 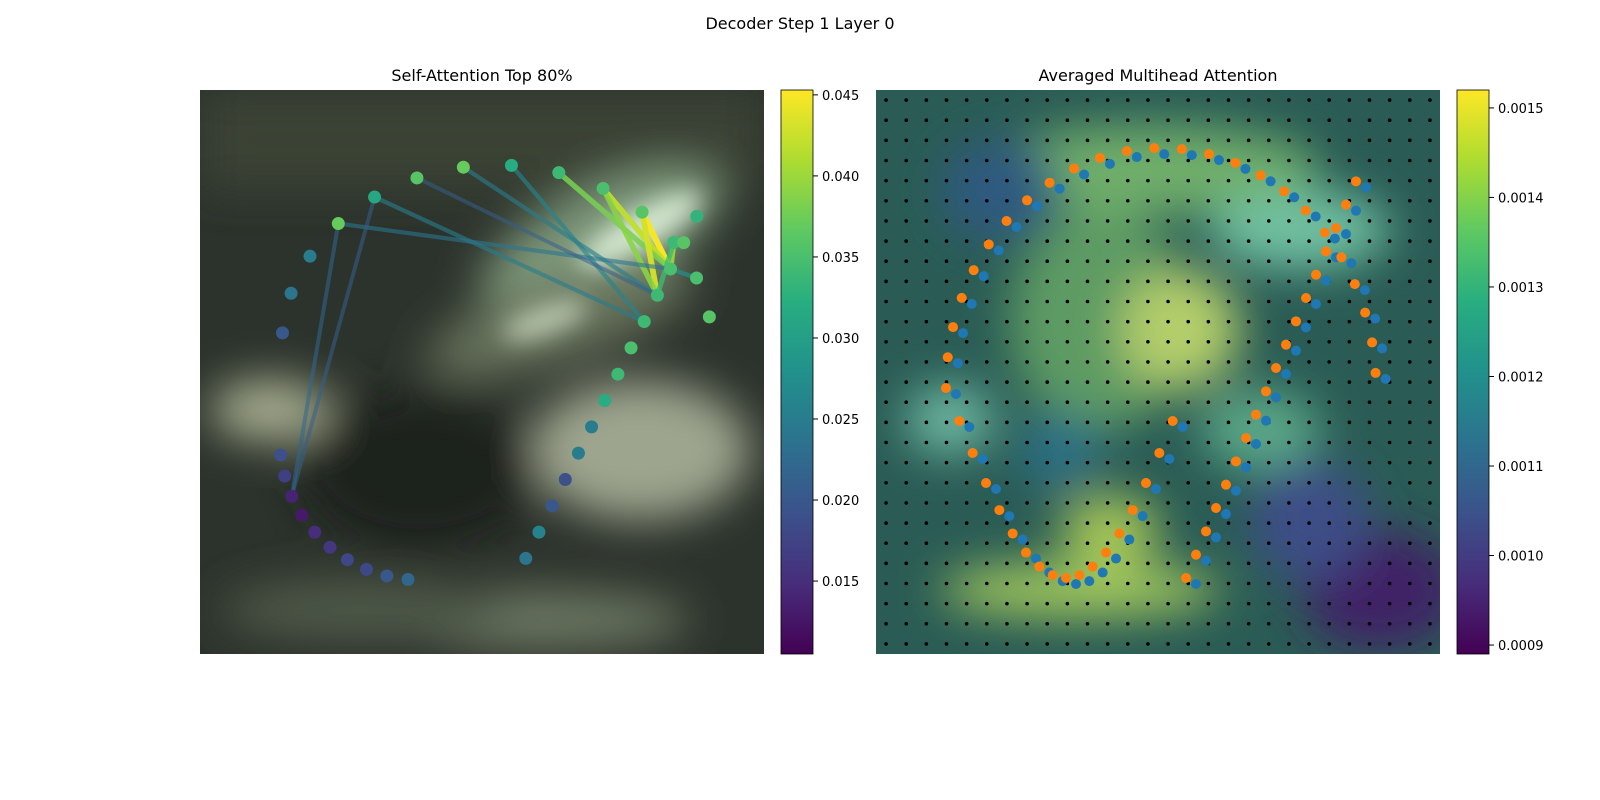 What do you see at coordinates (1521, 198) in the screenshot?
I see `colorbar-tick-label-5: 0.0014` at bounding box center [1521, 198].